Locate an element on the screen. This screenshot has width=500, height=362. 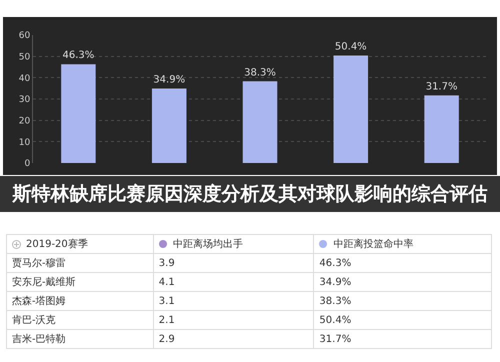
category-label: 肯巴-沃克 is located at coordinates (80, 320).